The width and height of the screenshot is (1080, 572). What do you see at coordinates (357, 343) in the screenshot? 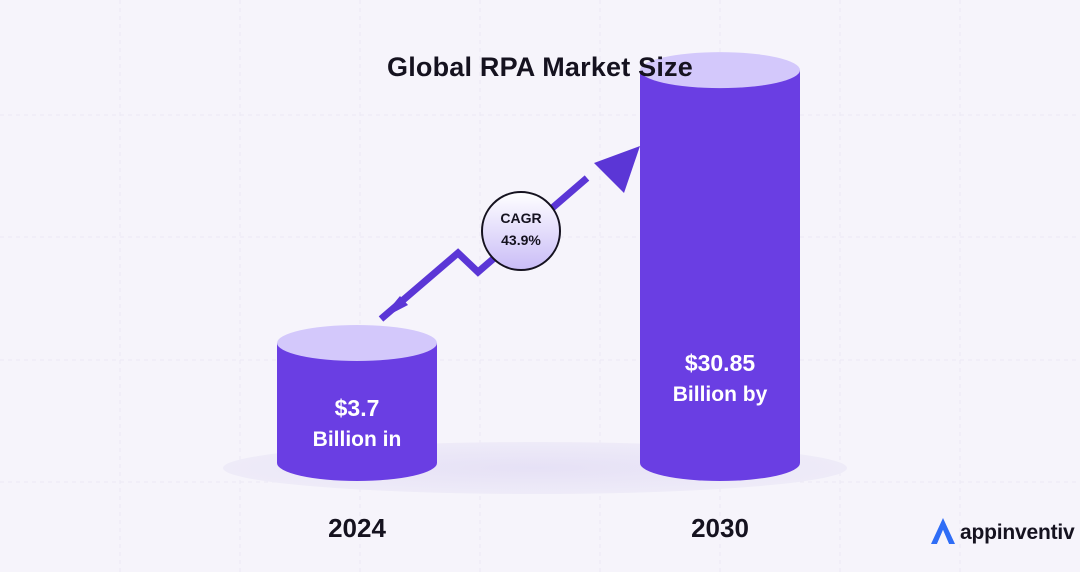
I see `bar-top-2024` at bounding box center [357, 343].